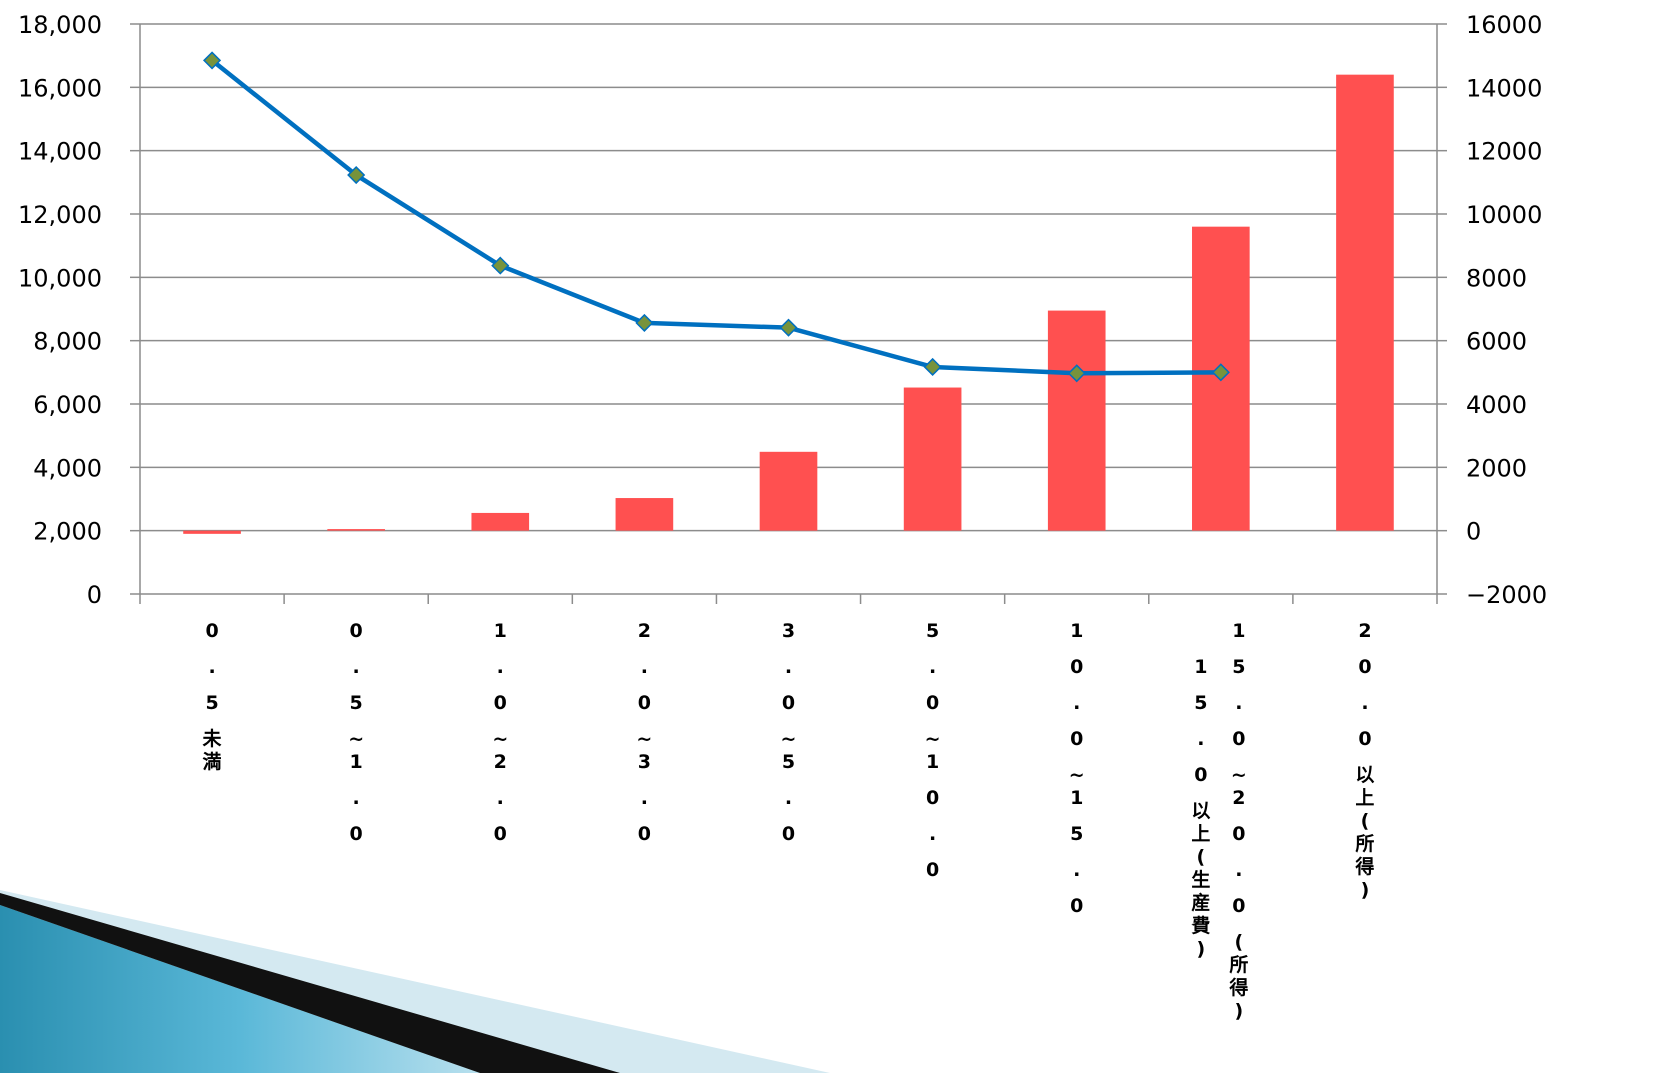 This screenshot has height=1073, width=1658. Describe the element at coordinates (1200, 808) in the screenshot. I see `category-label: 1 5. 0 以上(生産費)` at that location.